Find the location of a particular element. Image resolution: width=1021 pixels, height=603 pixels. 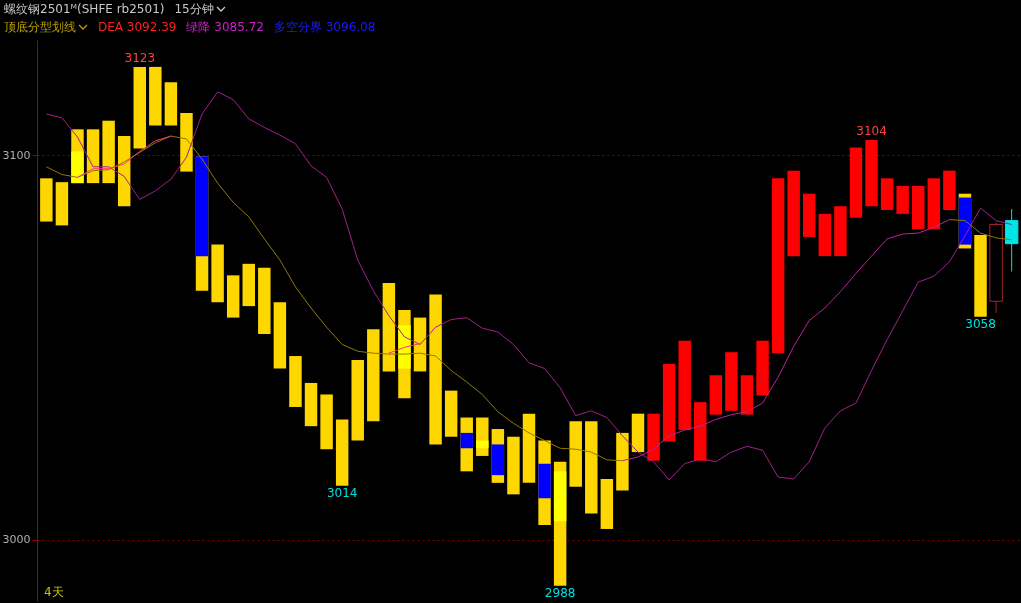

line-series is located at coordinates (785, 340).